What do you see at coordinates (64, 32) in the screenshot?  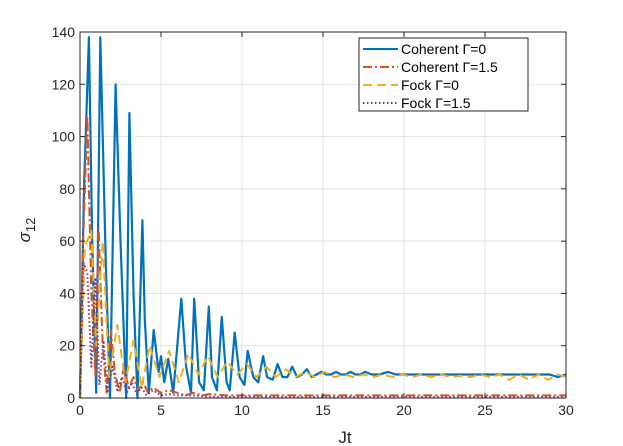 I see `y-tick-label: 140` at bounding box center [64, 32].